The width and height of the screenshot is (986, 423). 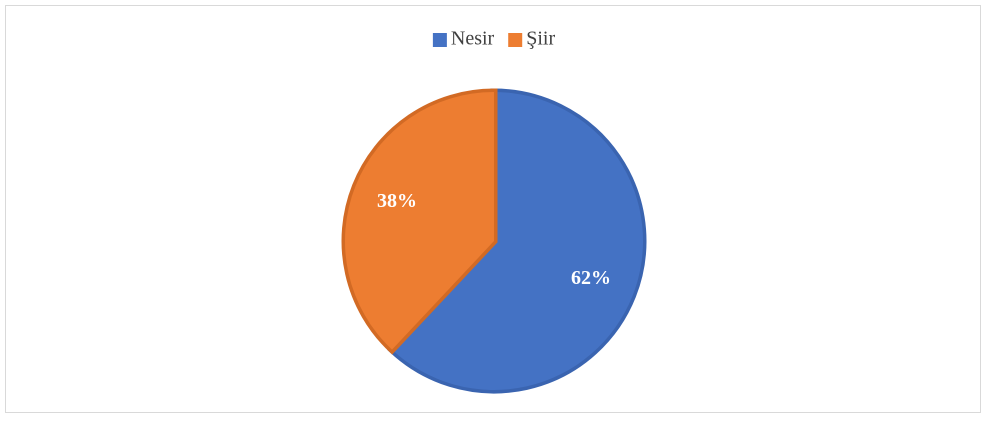 What do you see at coordinates (540, 39) in the screenshot?
I see `legend-label: Şiir` at bounding box center [540, 39].